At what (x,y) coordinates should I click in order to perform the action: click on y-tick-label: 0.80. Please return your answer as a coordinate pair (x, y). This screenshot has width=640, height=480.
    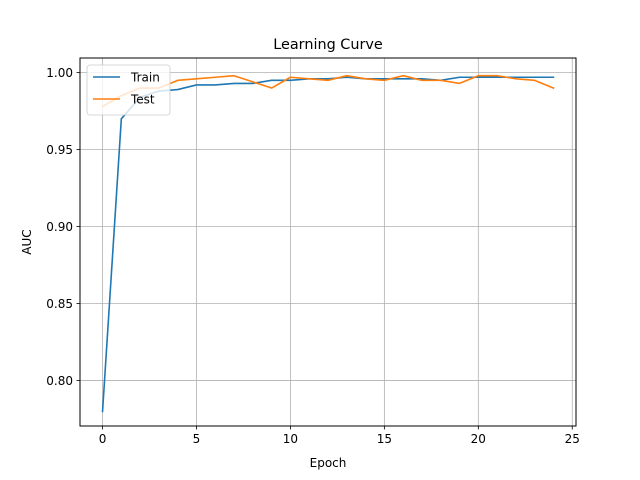
    Looking at the image, I should click on (59, 381).